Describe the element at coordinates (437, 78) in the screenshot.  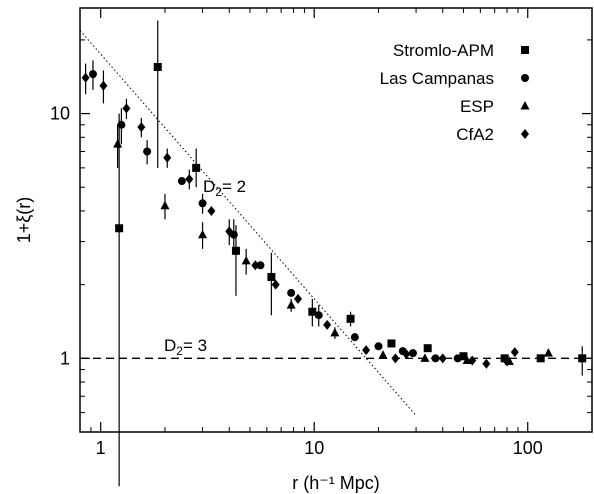
I see `legend-label-las-campanas: Las Campanas` at that location.